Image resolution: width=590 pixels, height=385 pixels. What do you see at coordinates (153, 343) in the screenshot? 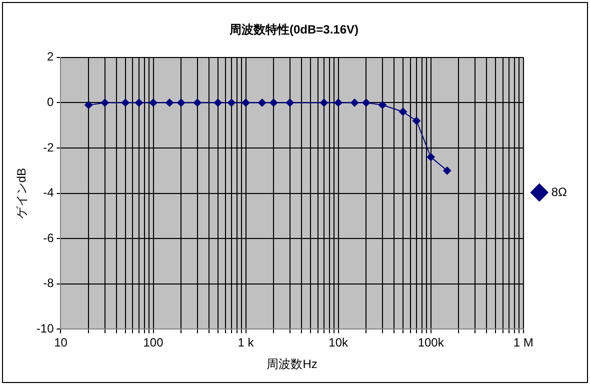
I see `x-tick-label: 100` at bounding box center [153, 343].